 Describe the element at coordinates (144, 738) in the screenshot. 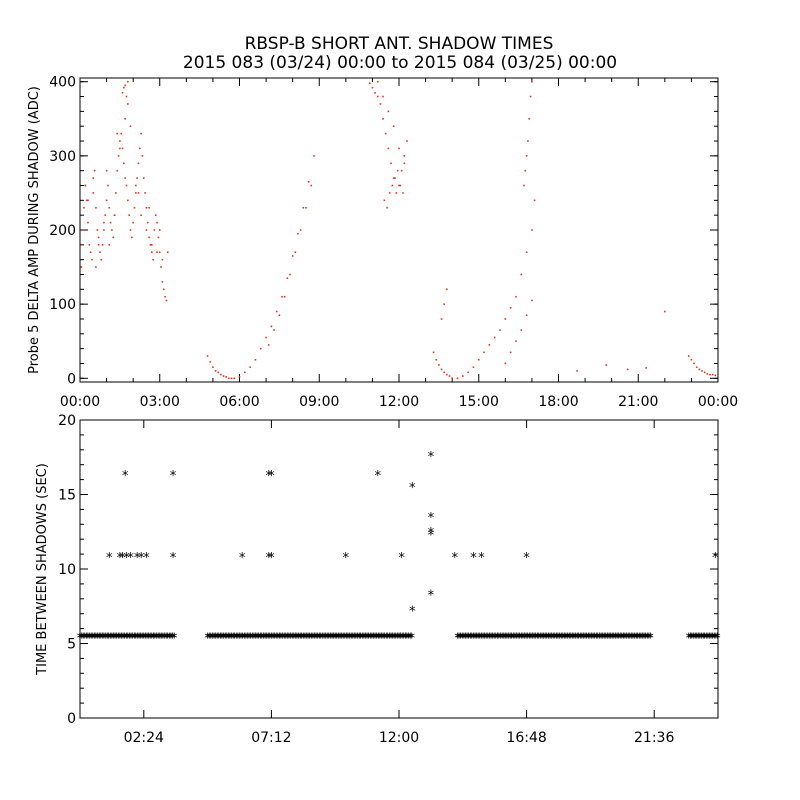

I see `bottom-xtick-label: 02:24` at that location.